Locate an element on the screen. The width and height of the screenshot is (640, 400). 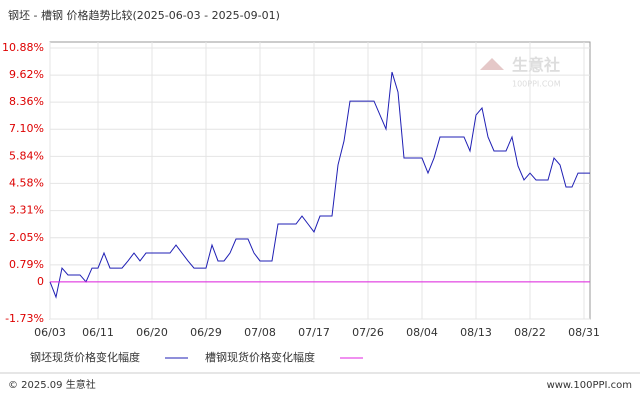
watermark-icon is located at coordinates (492, 64).